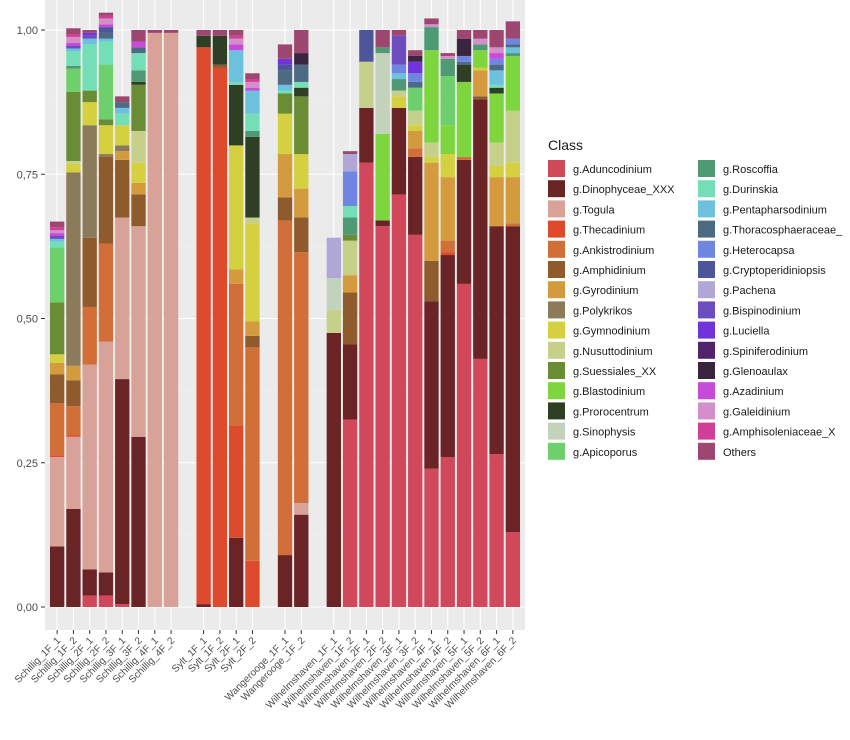 Image resolution: width=850 pixels, height=740 pixels. Describe the element at coordinates (605, 453) in the screenshot. I see `legend-label: g.Apicoporus` at that location.